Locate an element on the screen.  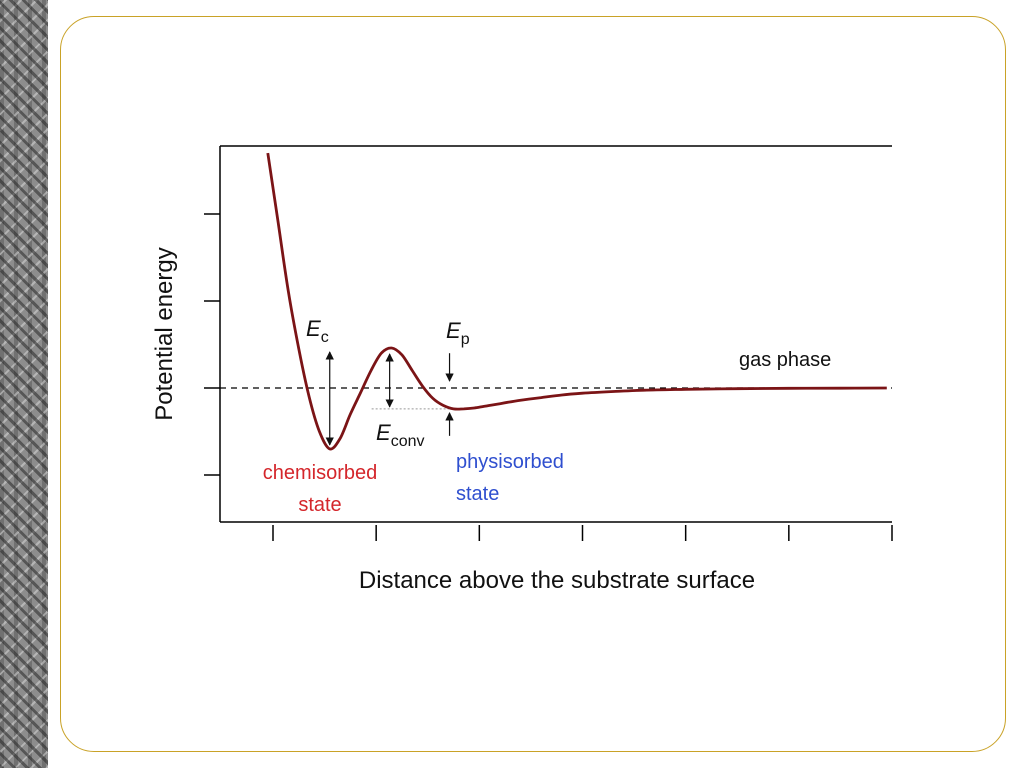
y-axis-label: Potential energy is located at coordinates (164, 333).